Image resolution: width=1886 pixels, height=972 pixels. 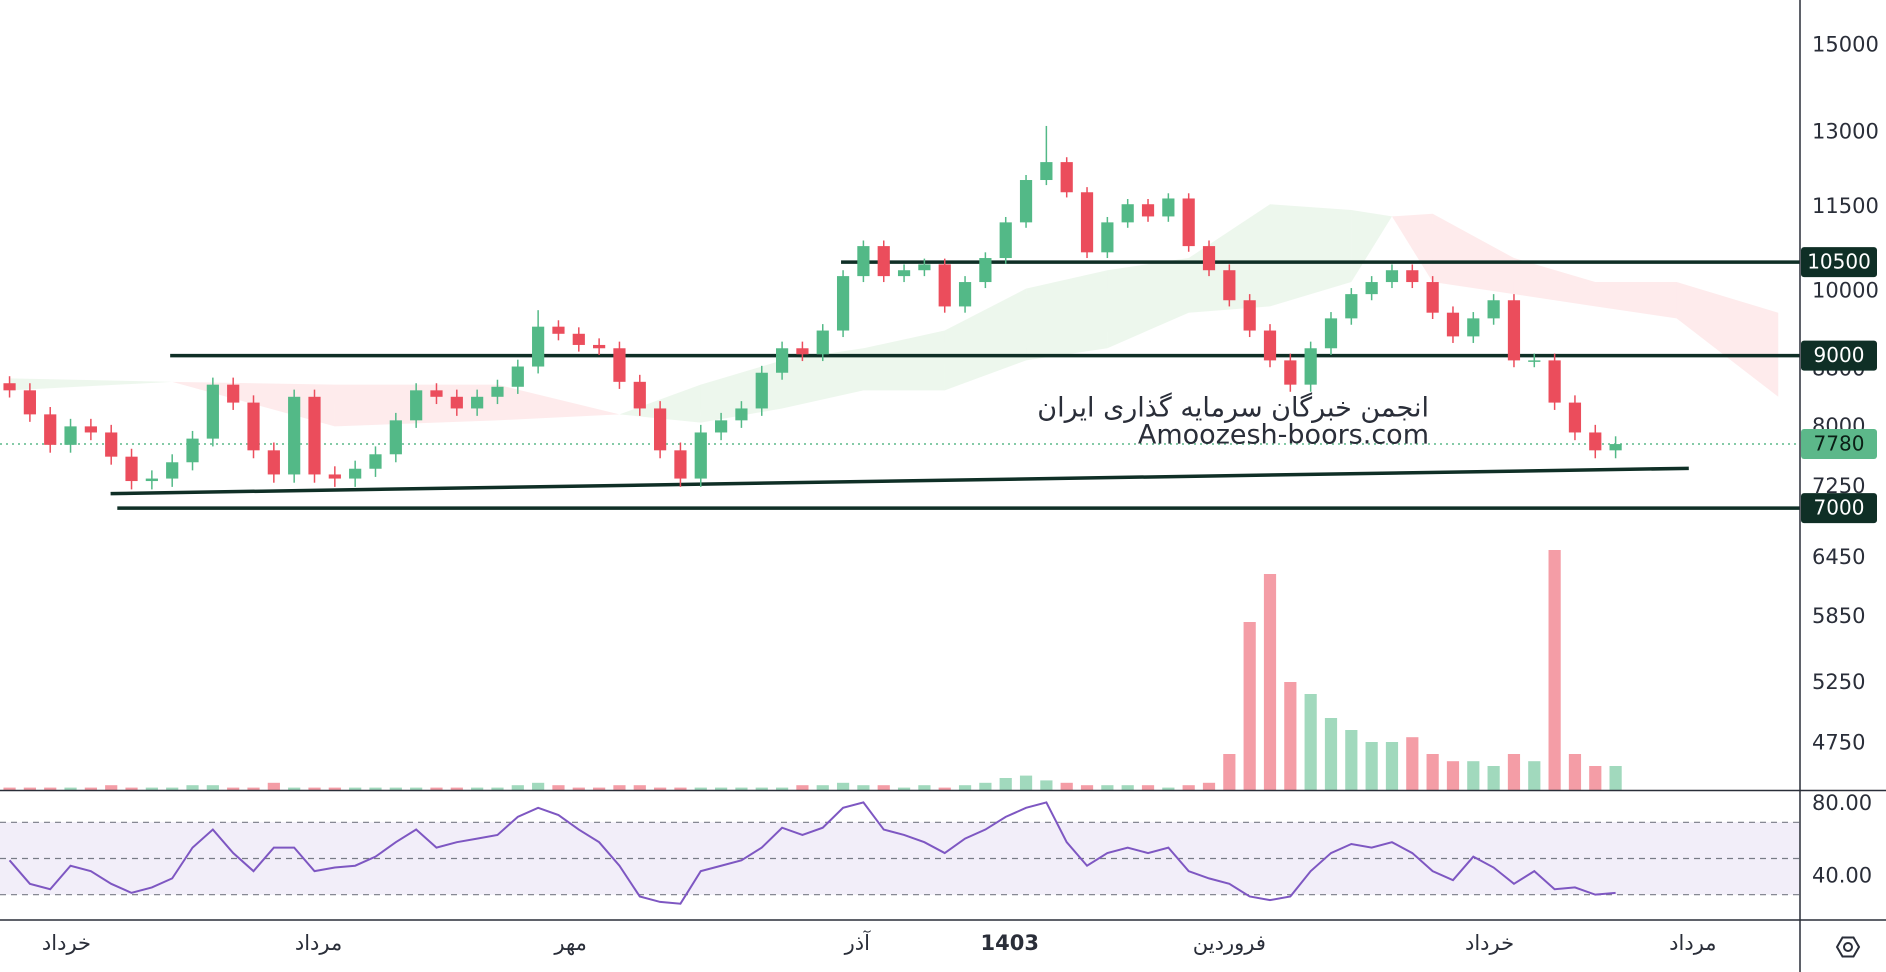 What do you see at coordinates (1845, 206) in the screenshot?
I see `y-tick-label: 11500` at bounding box center [1845, 206].